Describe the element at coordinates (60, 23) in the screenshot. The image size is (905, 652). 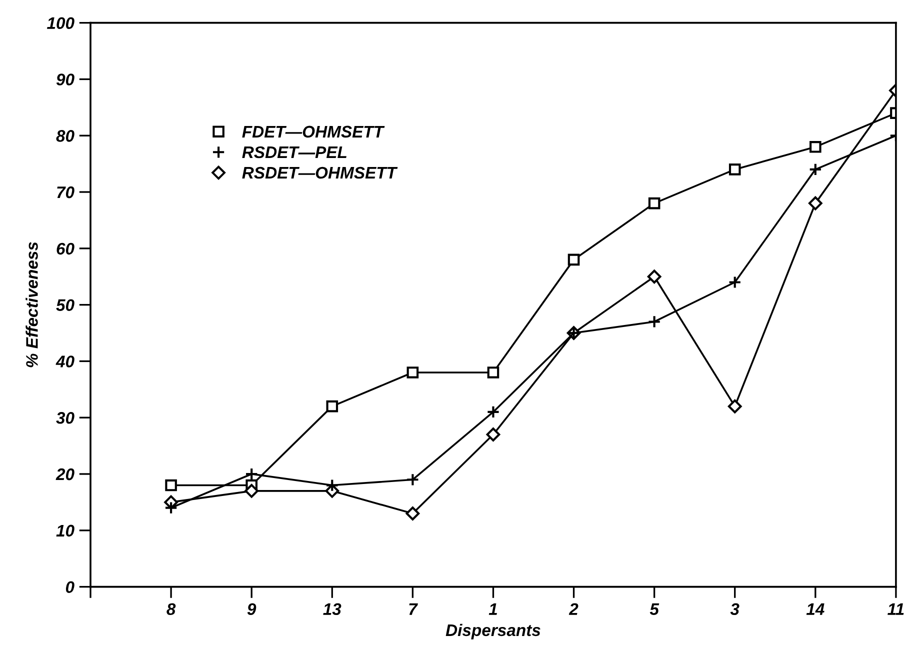
I see `y-tick-label: 100` at that location.